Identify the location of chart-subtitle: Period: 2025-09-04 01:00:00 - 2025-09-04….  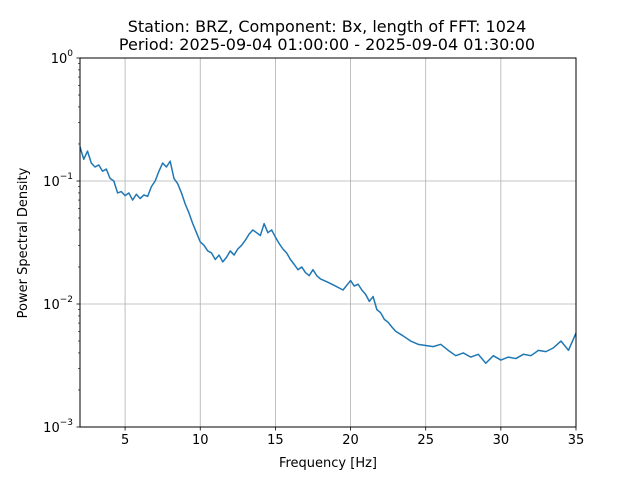
(327, 44).